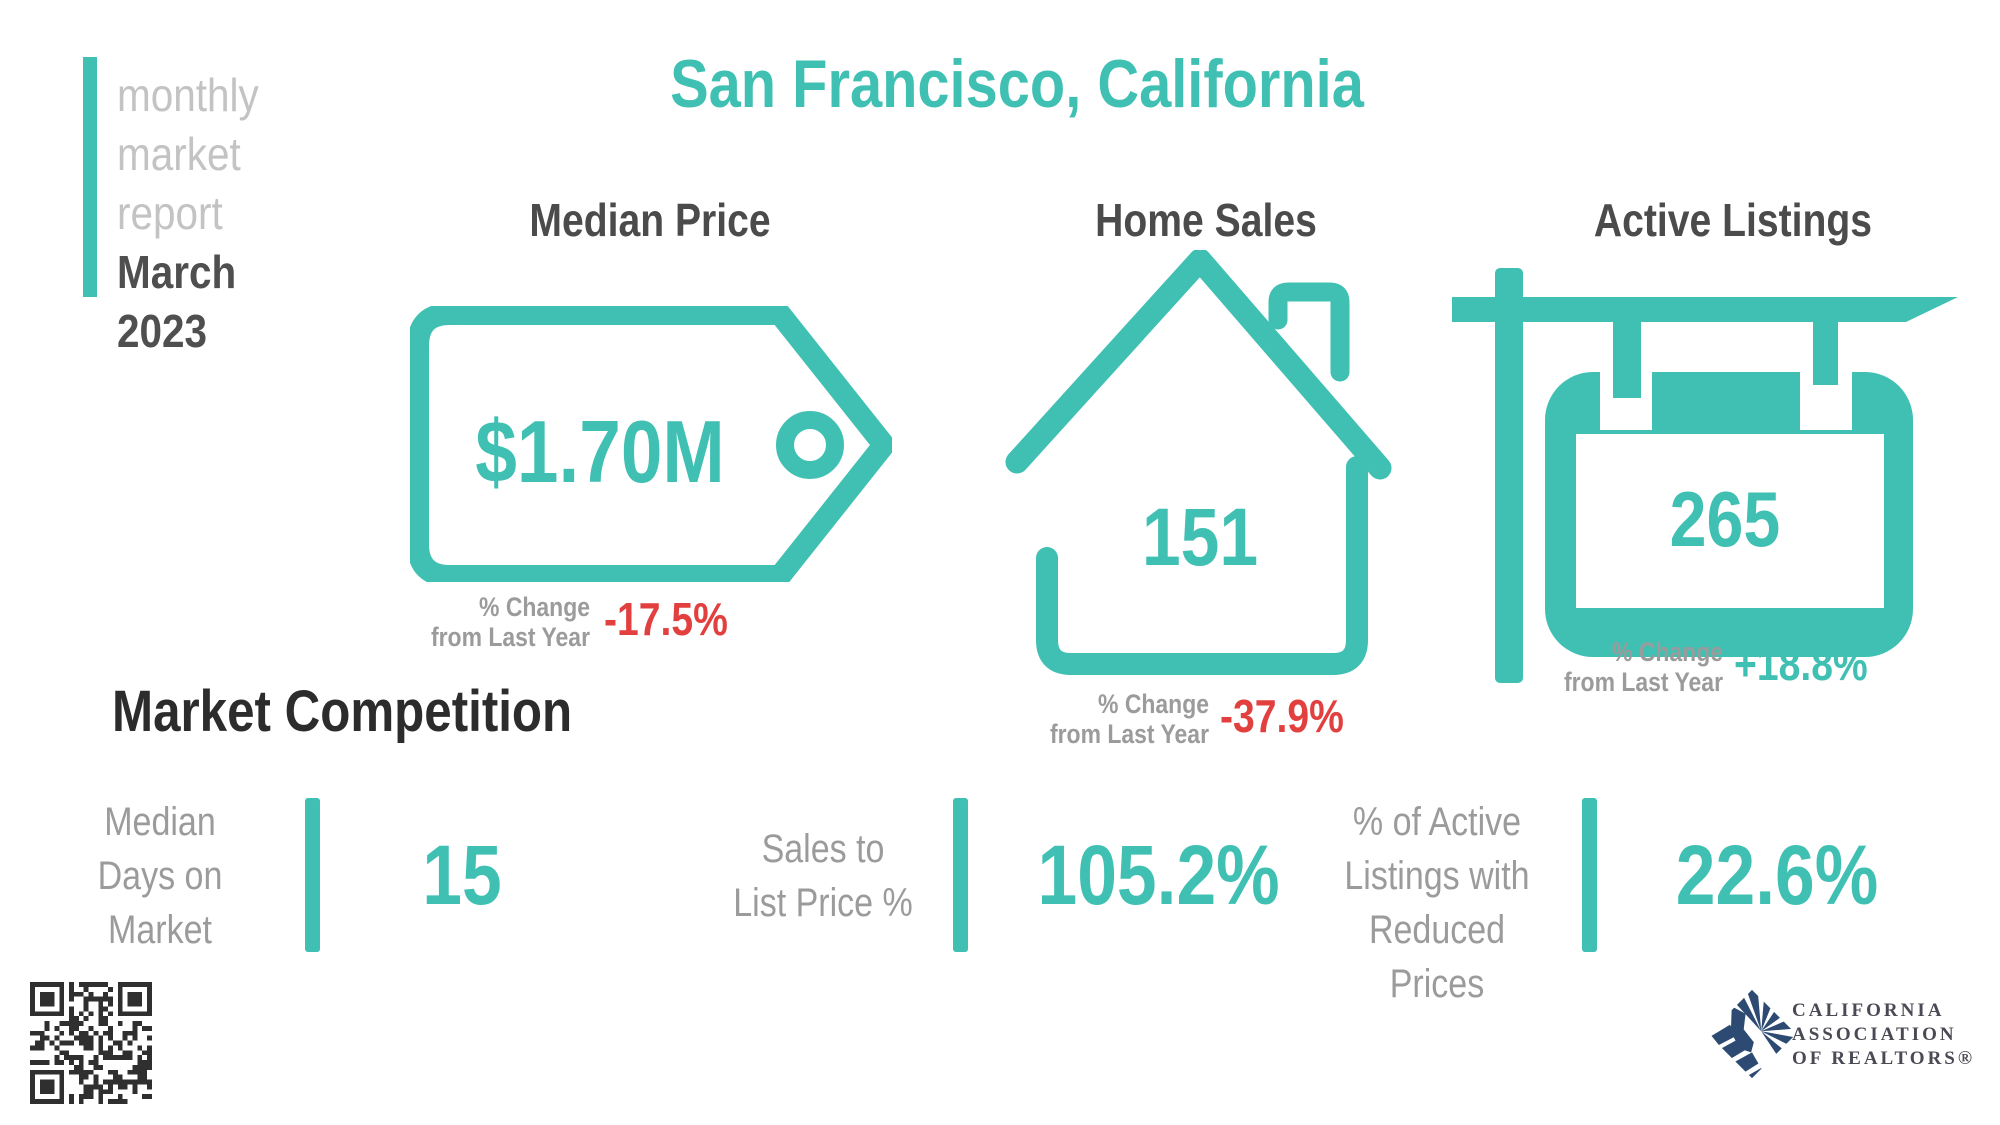 The width and height of the screenshot is (2000, 1125). What do you see at coordinates (1206, 220) in the screenshot?
I see `home-sales-title: Home Sales` at bounding box center [1206, 220].